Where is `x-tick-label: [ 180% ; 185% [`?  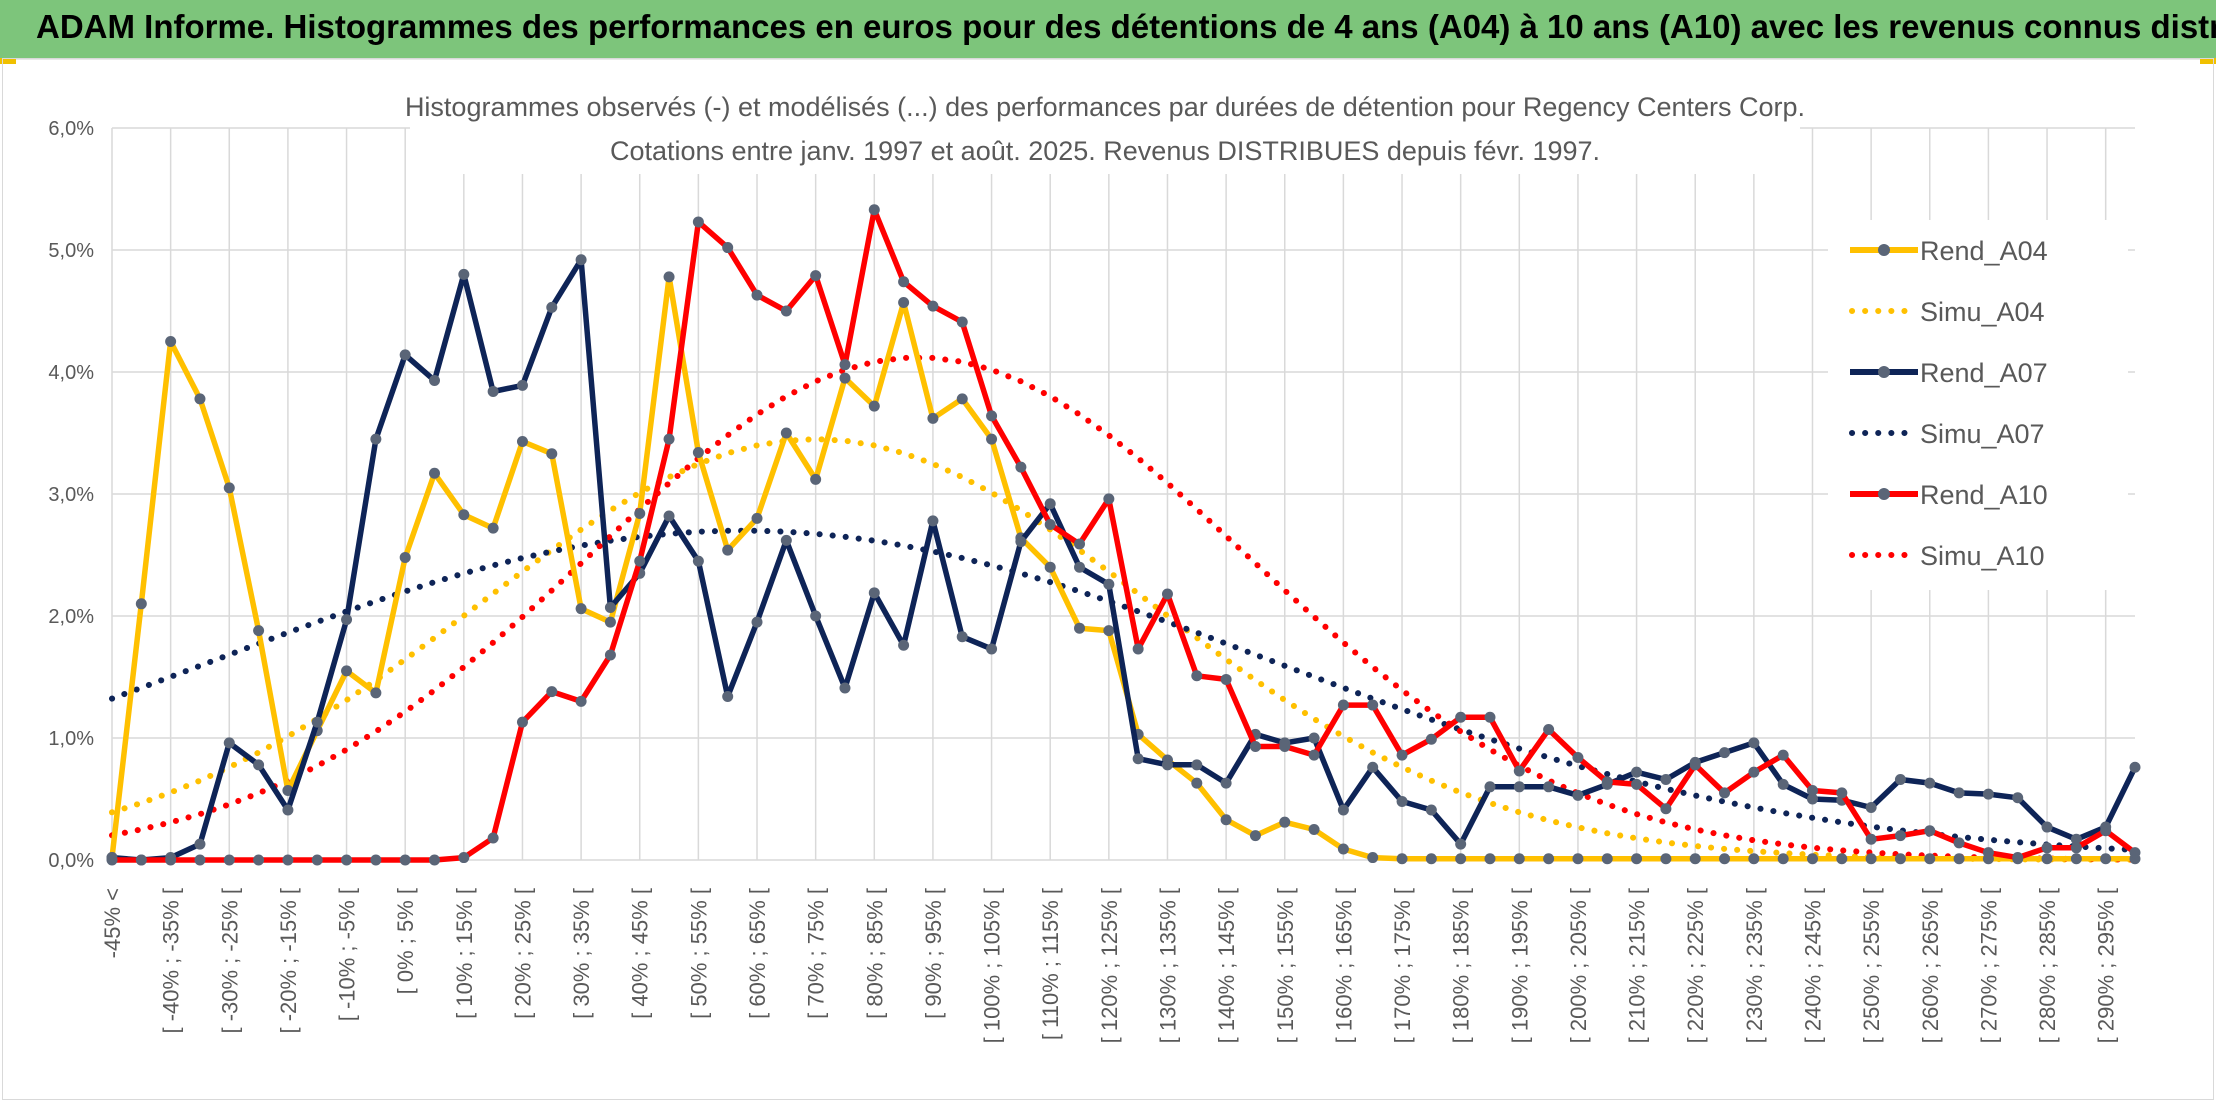 x-tick-label: [ 180% ; 185% [ is located at coordinates (1461, 965).